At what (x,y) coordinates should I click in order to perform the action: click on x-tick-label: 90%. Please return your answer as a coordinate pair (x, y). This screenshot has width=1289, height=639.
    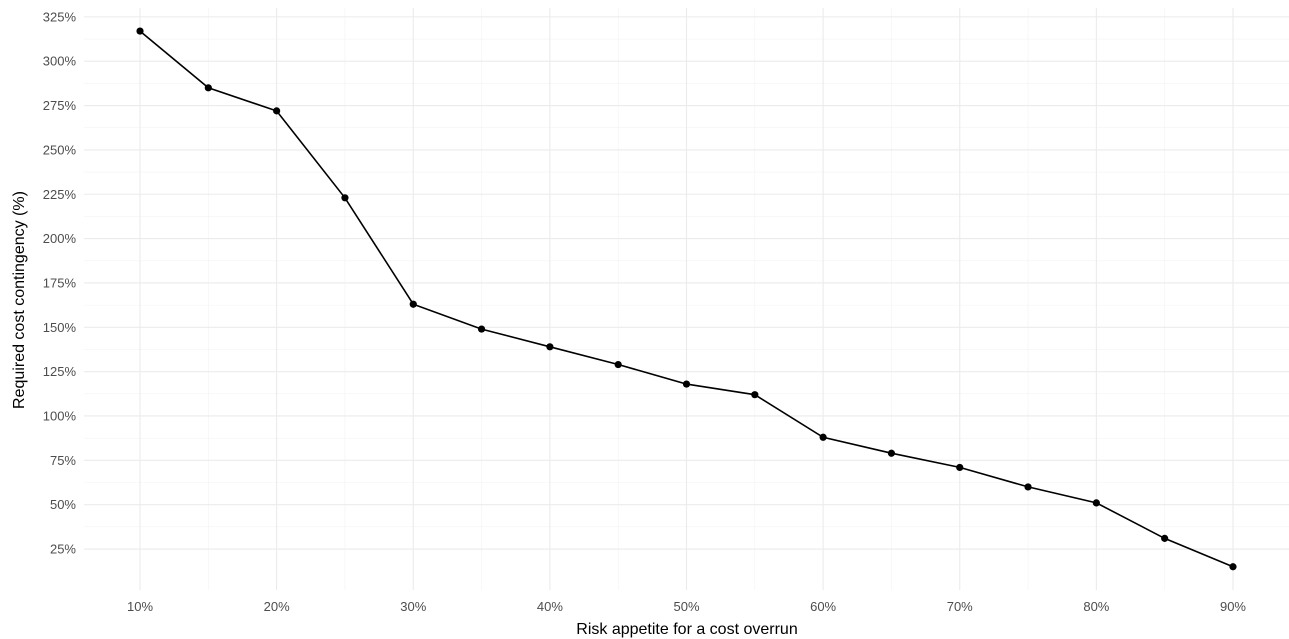
    Looking at the image, I should click on (1233, 606).